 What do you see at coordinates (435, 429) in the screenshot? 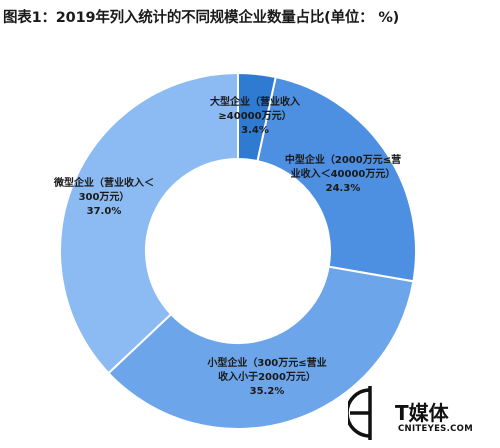
I see `brand-url: CNITEYES.COM` at bounding box center [435, 429].